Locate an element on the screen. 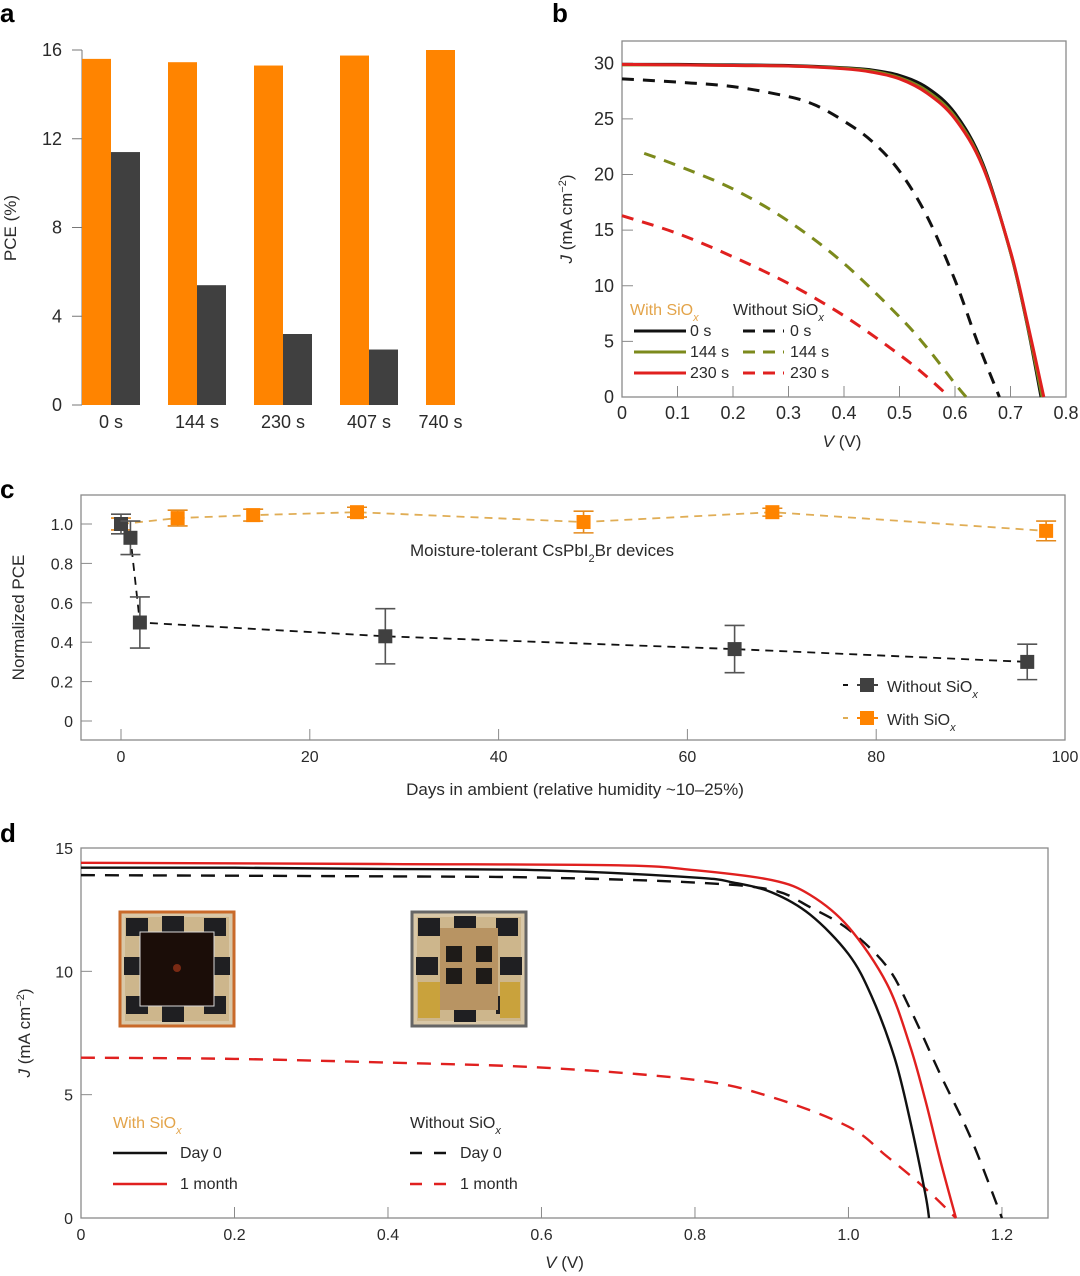  legend-label-without-siox: Without SiOx is located at coordinates (932, 690).